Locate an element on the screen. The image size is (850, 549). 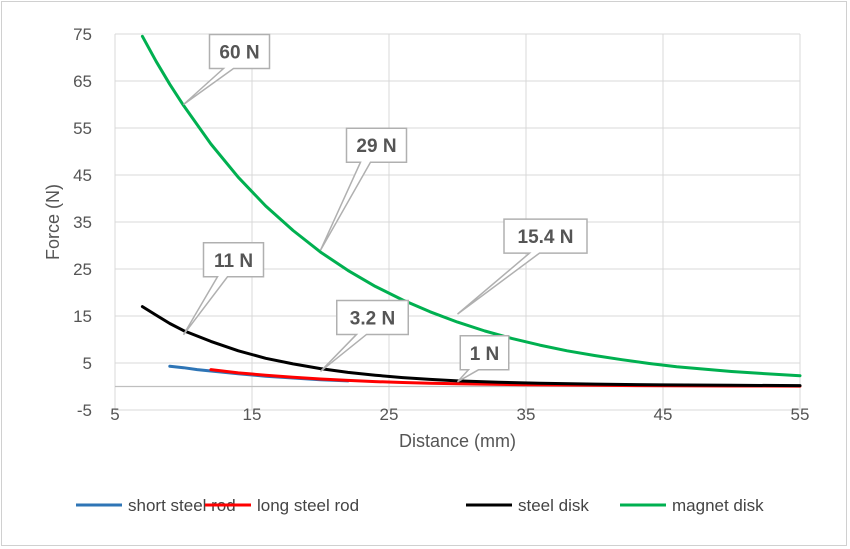
legend-item: short steel rod is located at coordinates (156, 505).